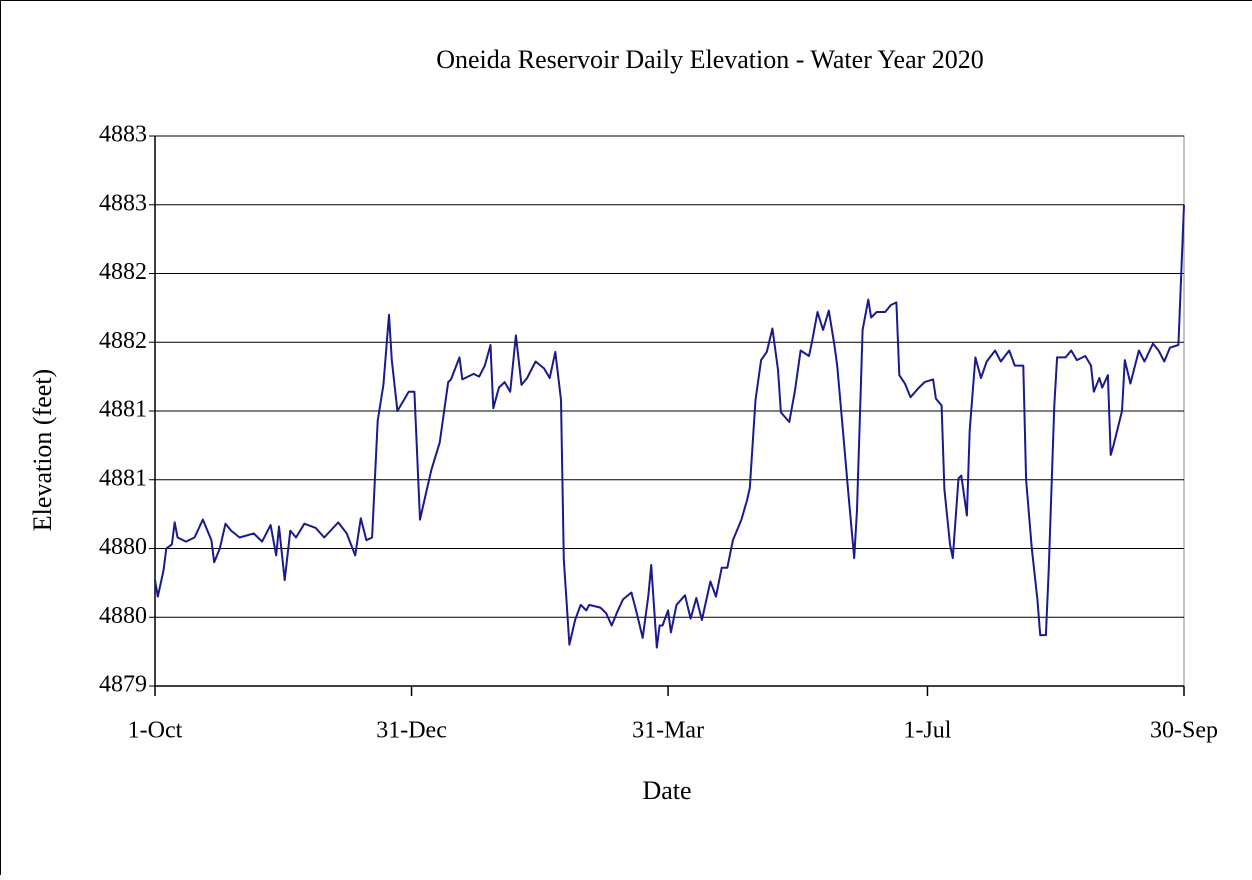 The image size is (1252, 880). What do you see at coordinates (123, 685) in the screenshot?
I see `y-tick-label: 4879` at bounding box center [123, 685].